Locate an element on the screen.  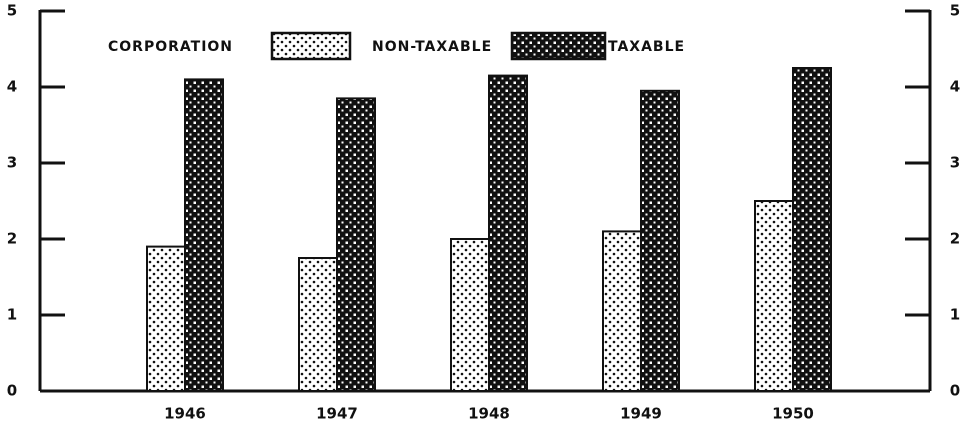
y2-tick-label: 0 is located at coordinates (955, 391).